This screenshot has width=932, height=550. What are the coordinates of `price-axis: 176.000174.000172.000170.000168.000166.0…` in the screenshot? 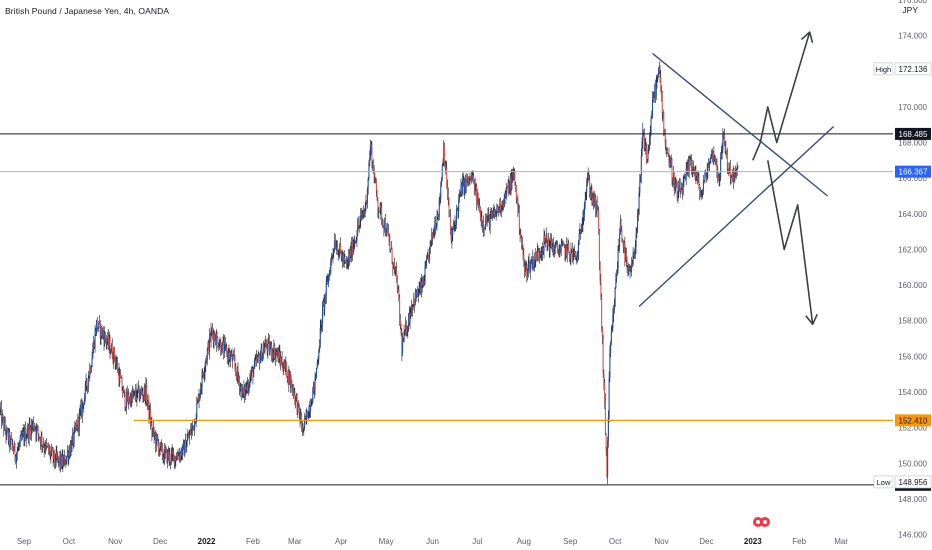 It's located at (912, 275).